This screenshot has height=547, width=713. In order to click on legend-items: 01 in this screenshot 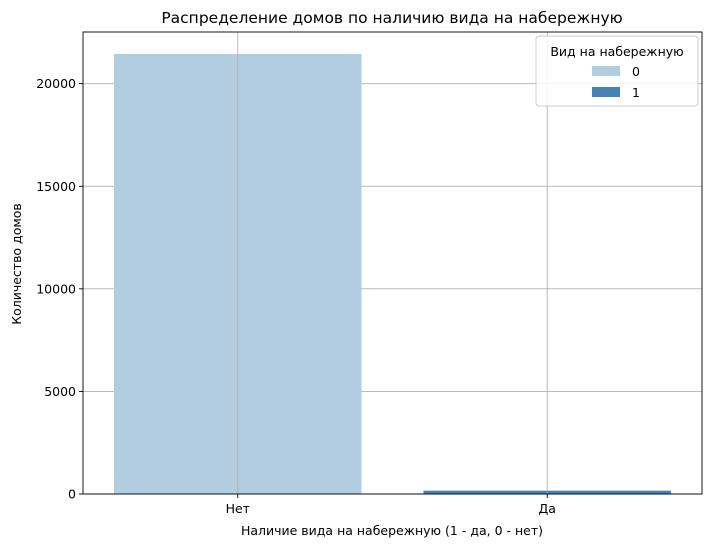, I will do `click(616, 82)`.